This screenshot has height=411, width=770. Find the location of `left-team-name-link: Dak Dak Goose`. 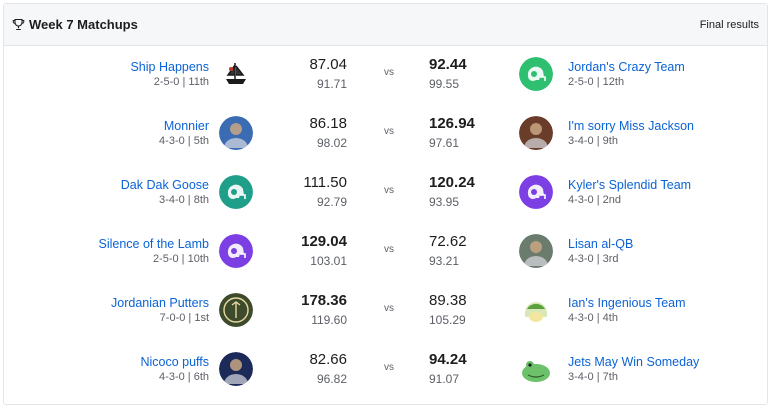

left-team-name-link: Dak Dak Goose is located at coordinates (164, 185).